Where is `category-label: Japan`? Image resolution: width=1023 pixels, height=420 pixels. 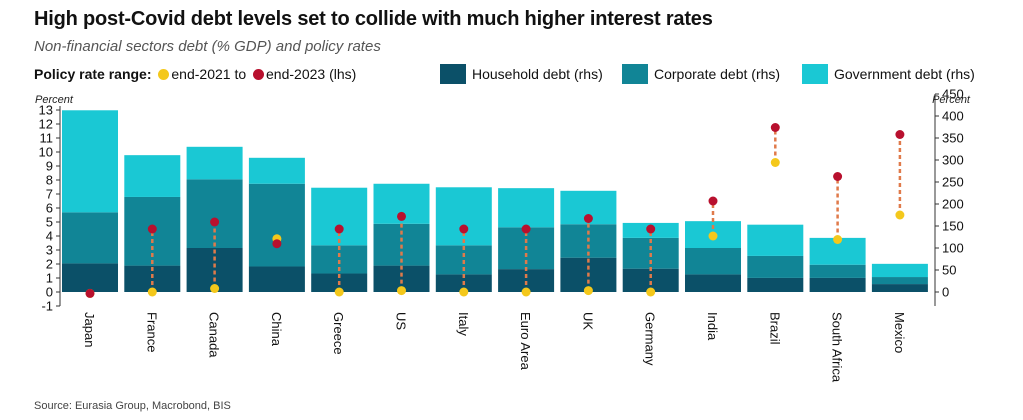
category-label: Japan is located at coordinates (89, 329).